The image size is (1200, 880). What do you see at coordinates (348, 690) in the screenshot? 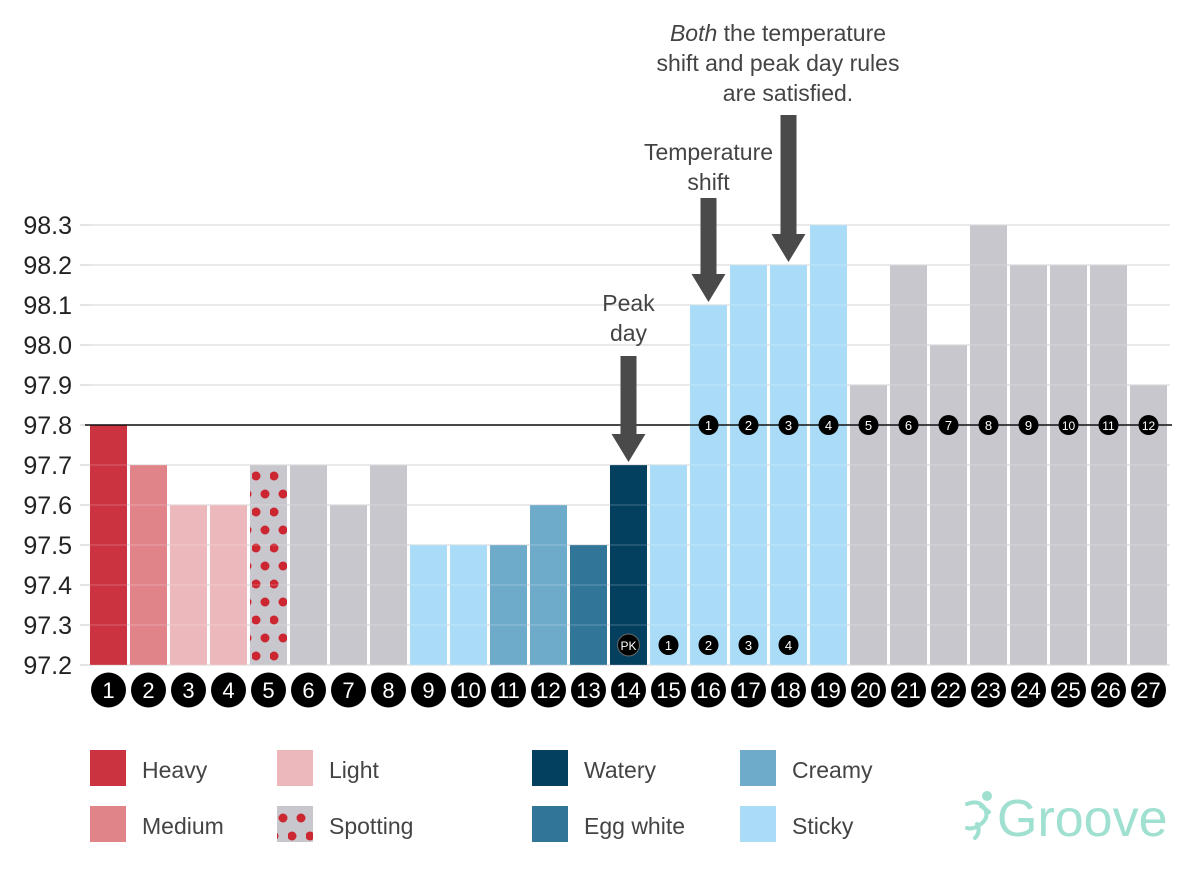
I see `day-label: 7` at bounding box center [348, 690].